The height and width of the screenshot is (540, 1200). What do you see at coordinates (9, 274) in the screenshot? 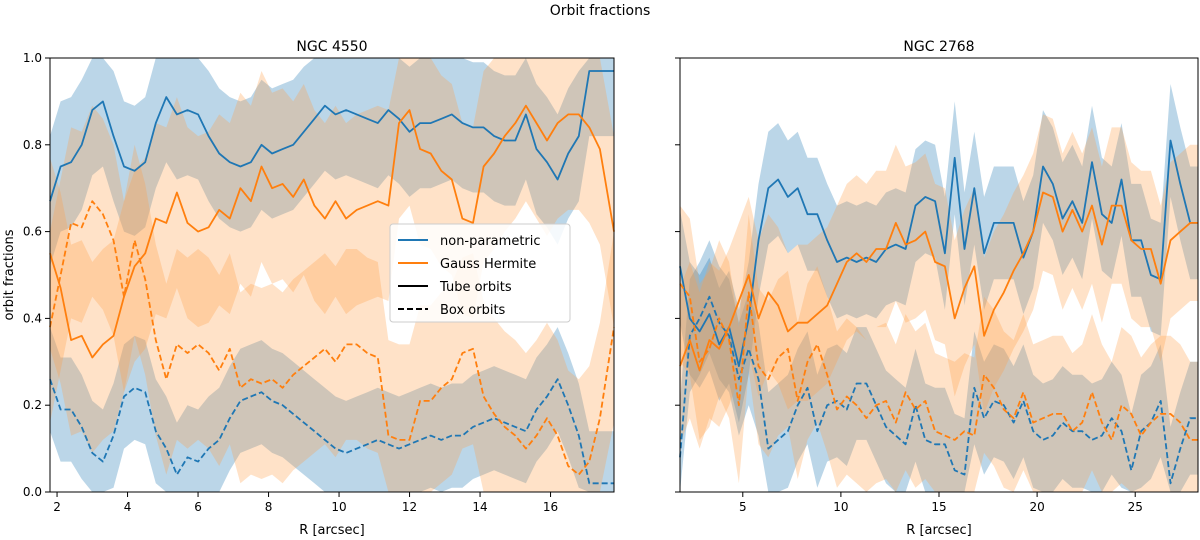
I see `y-axis-label: orbit fractions` at bounding box center [9, 274].